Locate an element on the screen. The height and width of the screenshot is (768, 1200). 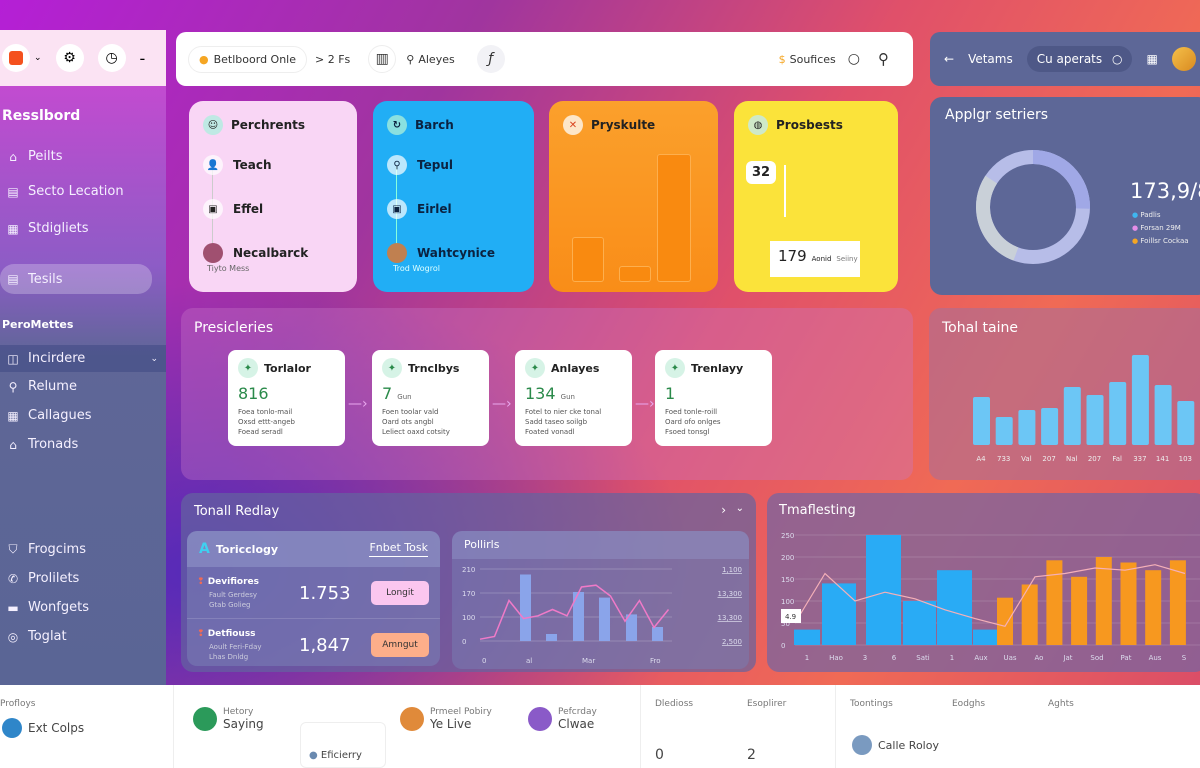
minus-icon: - is located at coordinates (142, 58).